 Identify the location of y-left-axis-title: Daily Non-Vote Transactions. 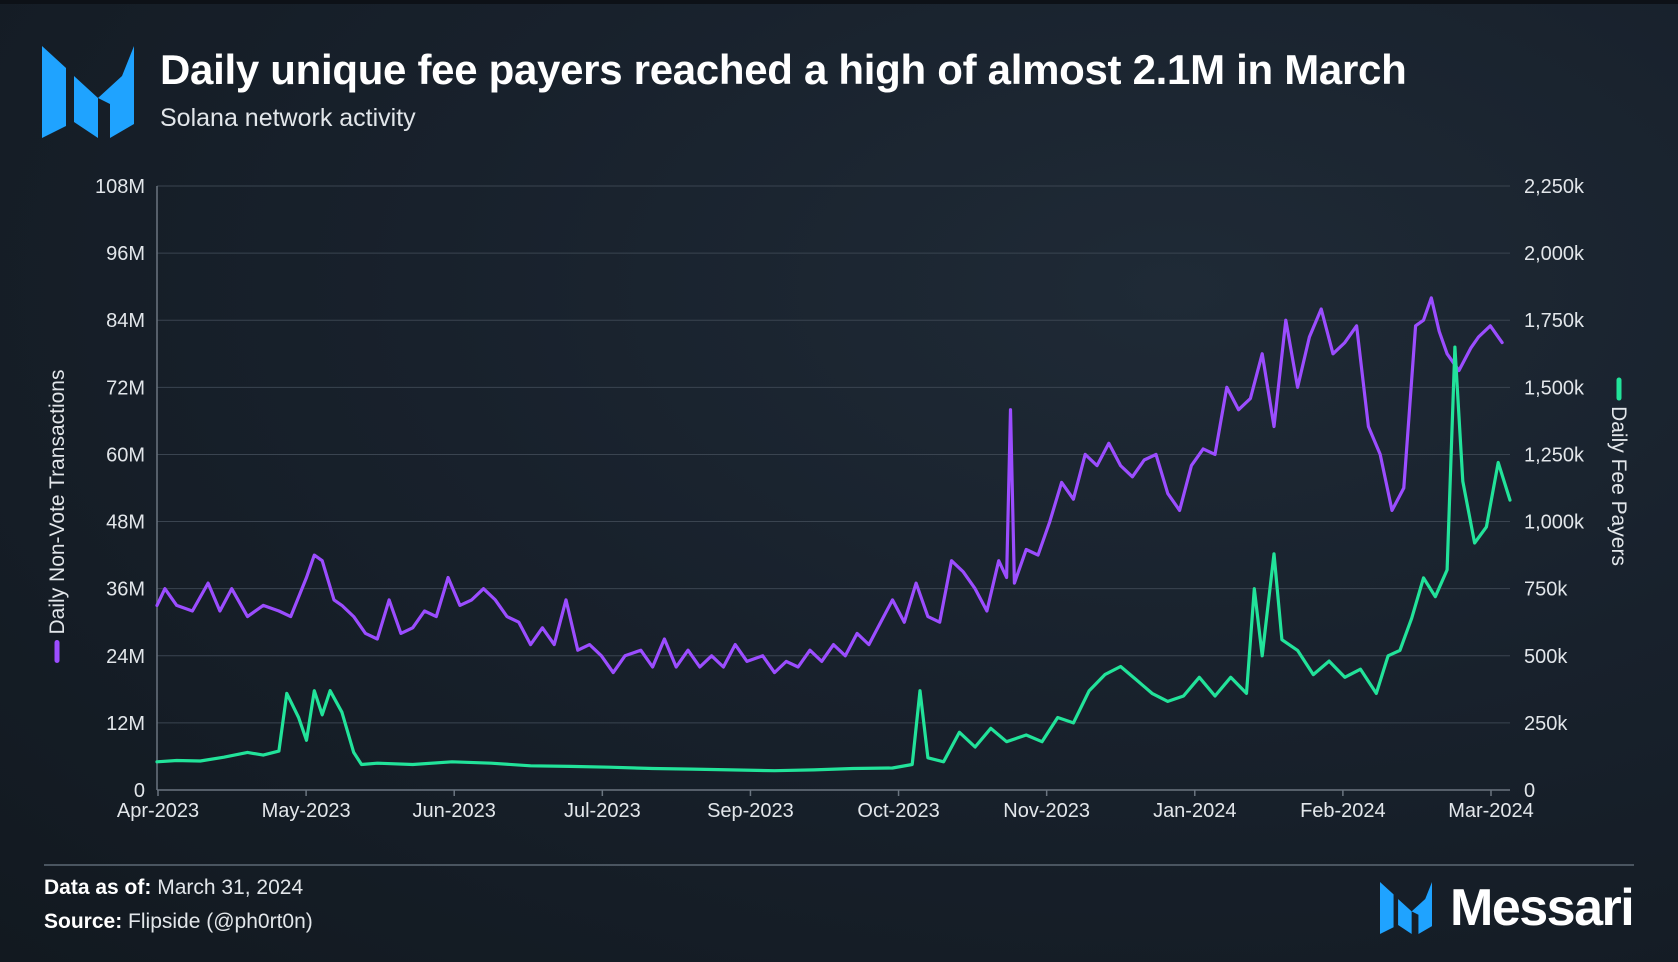
(57, 516).